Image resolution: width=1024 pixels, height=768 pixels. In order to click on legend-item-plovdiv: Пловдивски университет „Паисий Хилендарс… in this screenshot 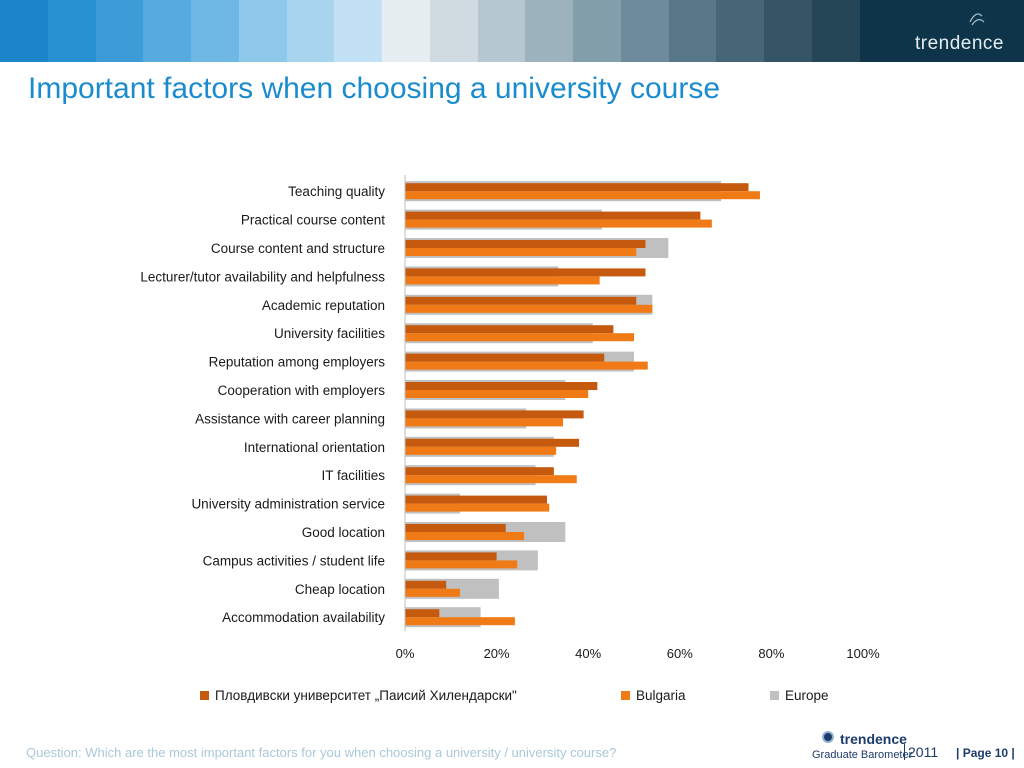, I will do `click(358, 695)`.